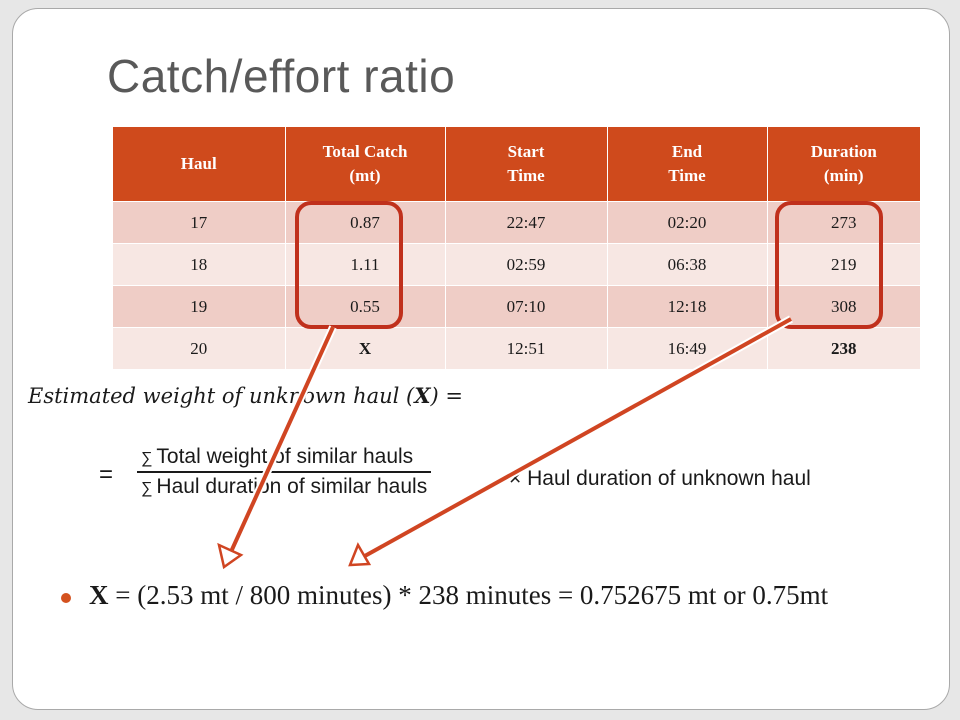 This screenshot has height=720, width=960. I want to click on duration-highlight-box, so click(829, 265).